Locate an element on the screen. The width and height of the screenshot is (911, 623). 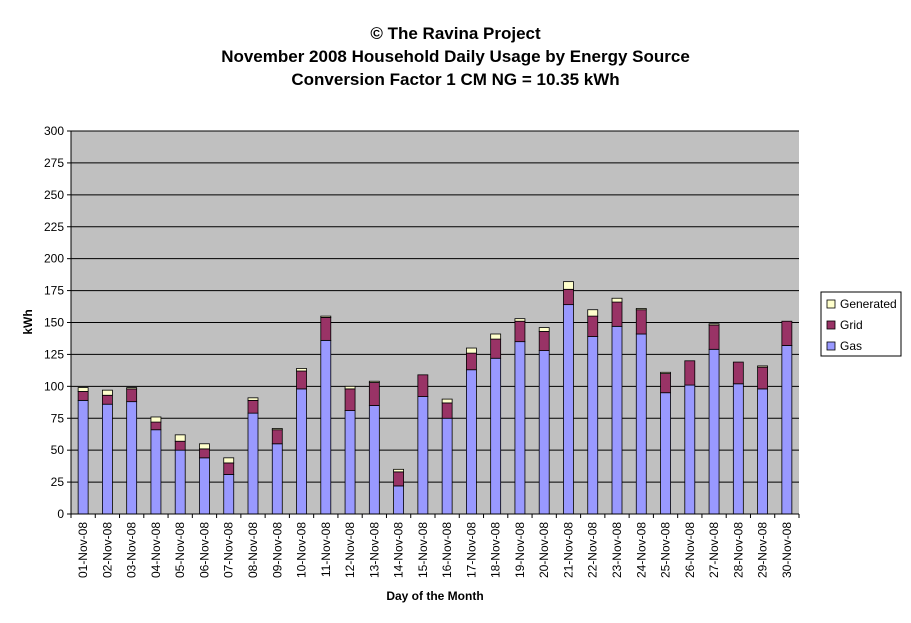
x-tick-label: 08-Nov-08 is located at coordinates (253, 550).